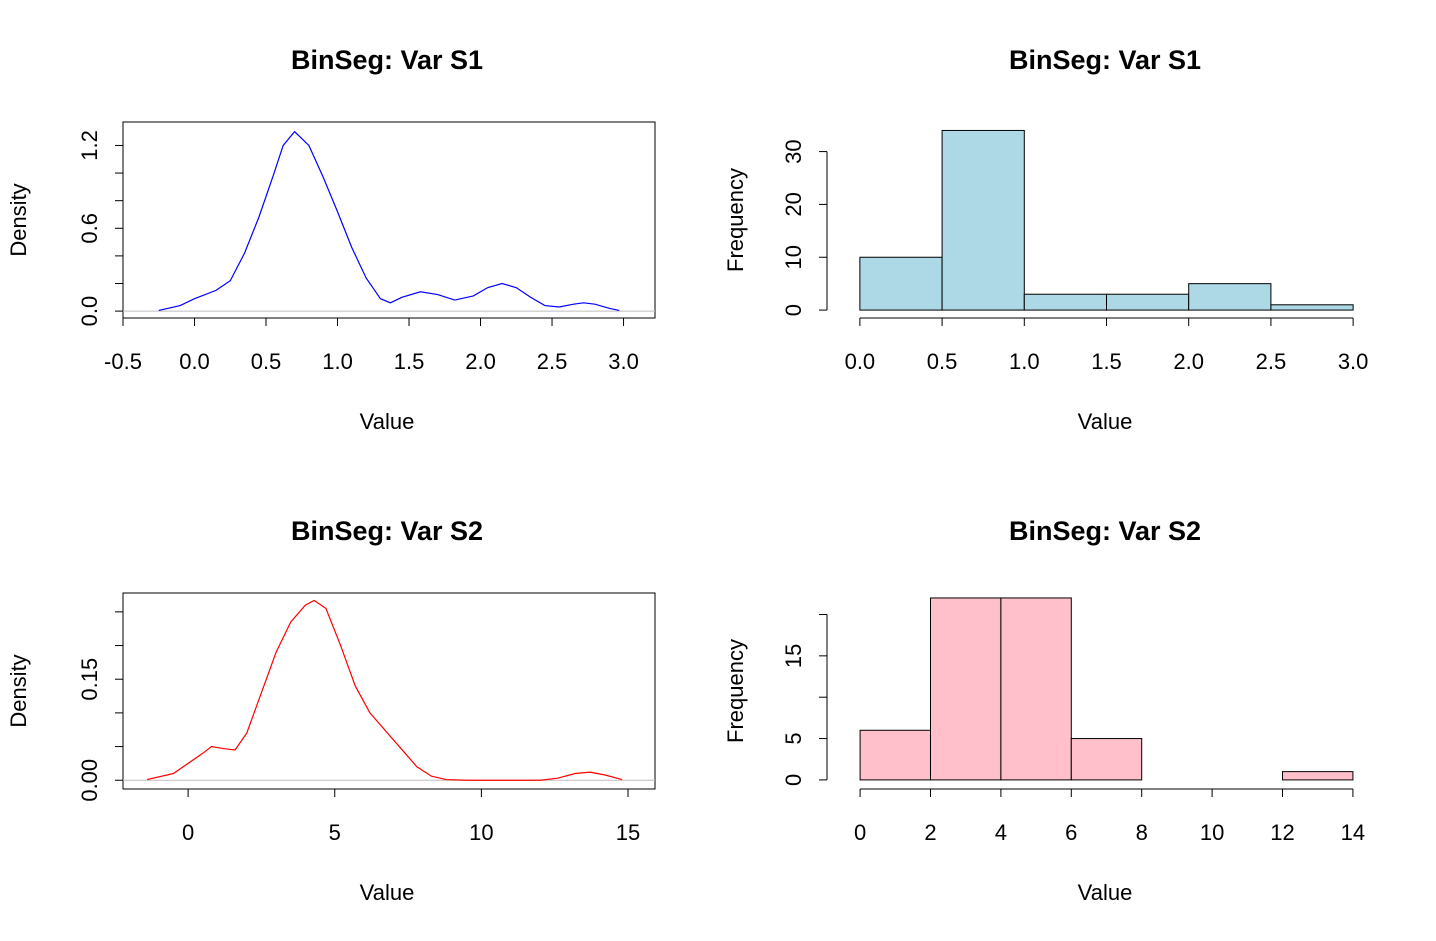  I want to click on y-tick-label: 30, so click(793, 151).